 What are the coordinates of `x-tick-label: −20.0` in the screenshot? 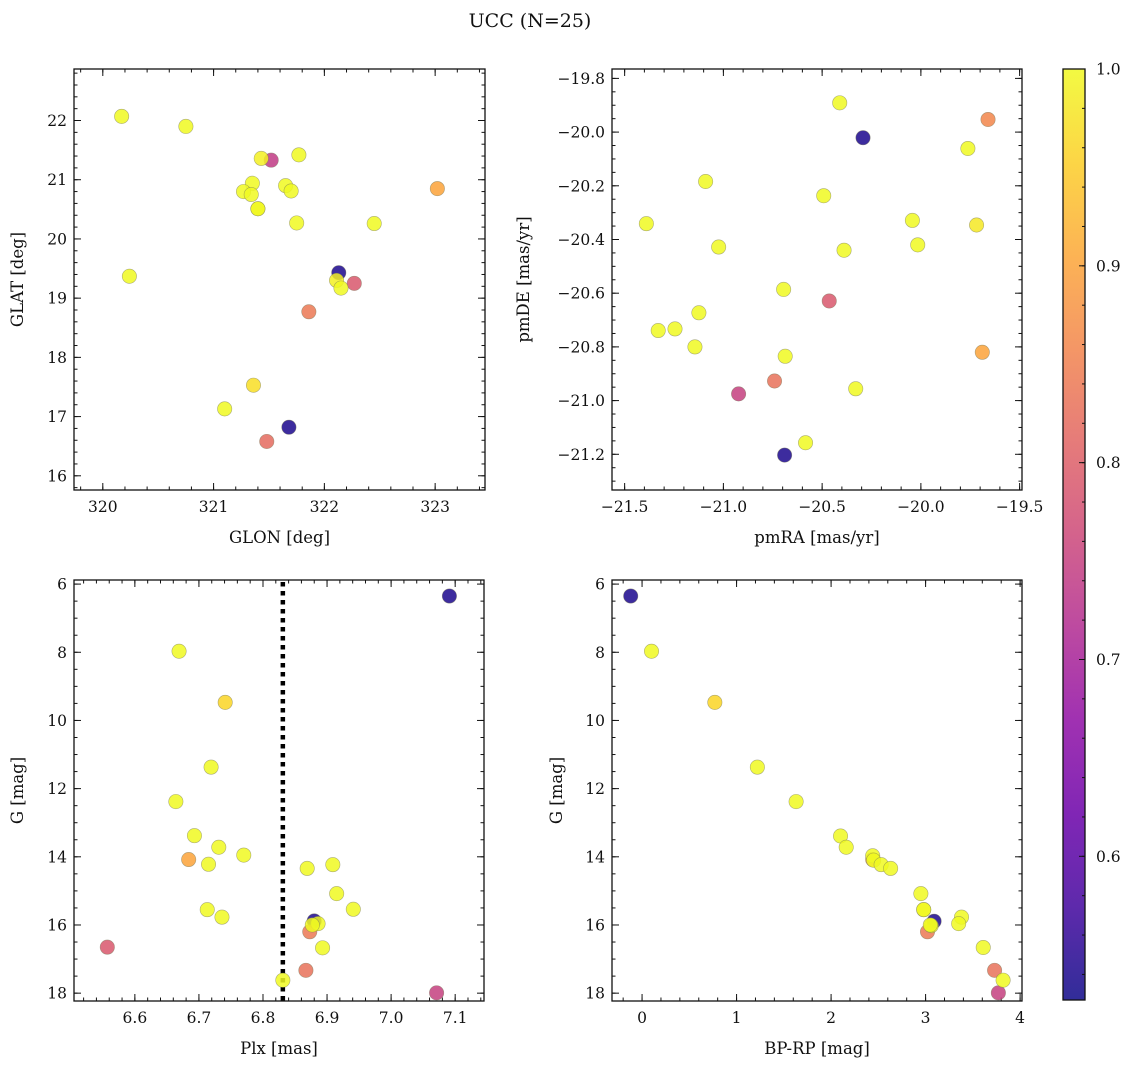 It's located at (921, 507).